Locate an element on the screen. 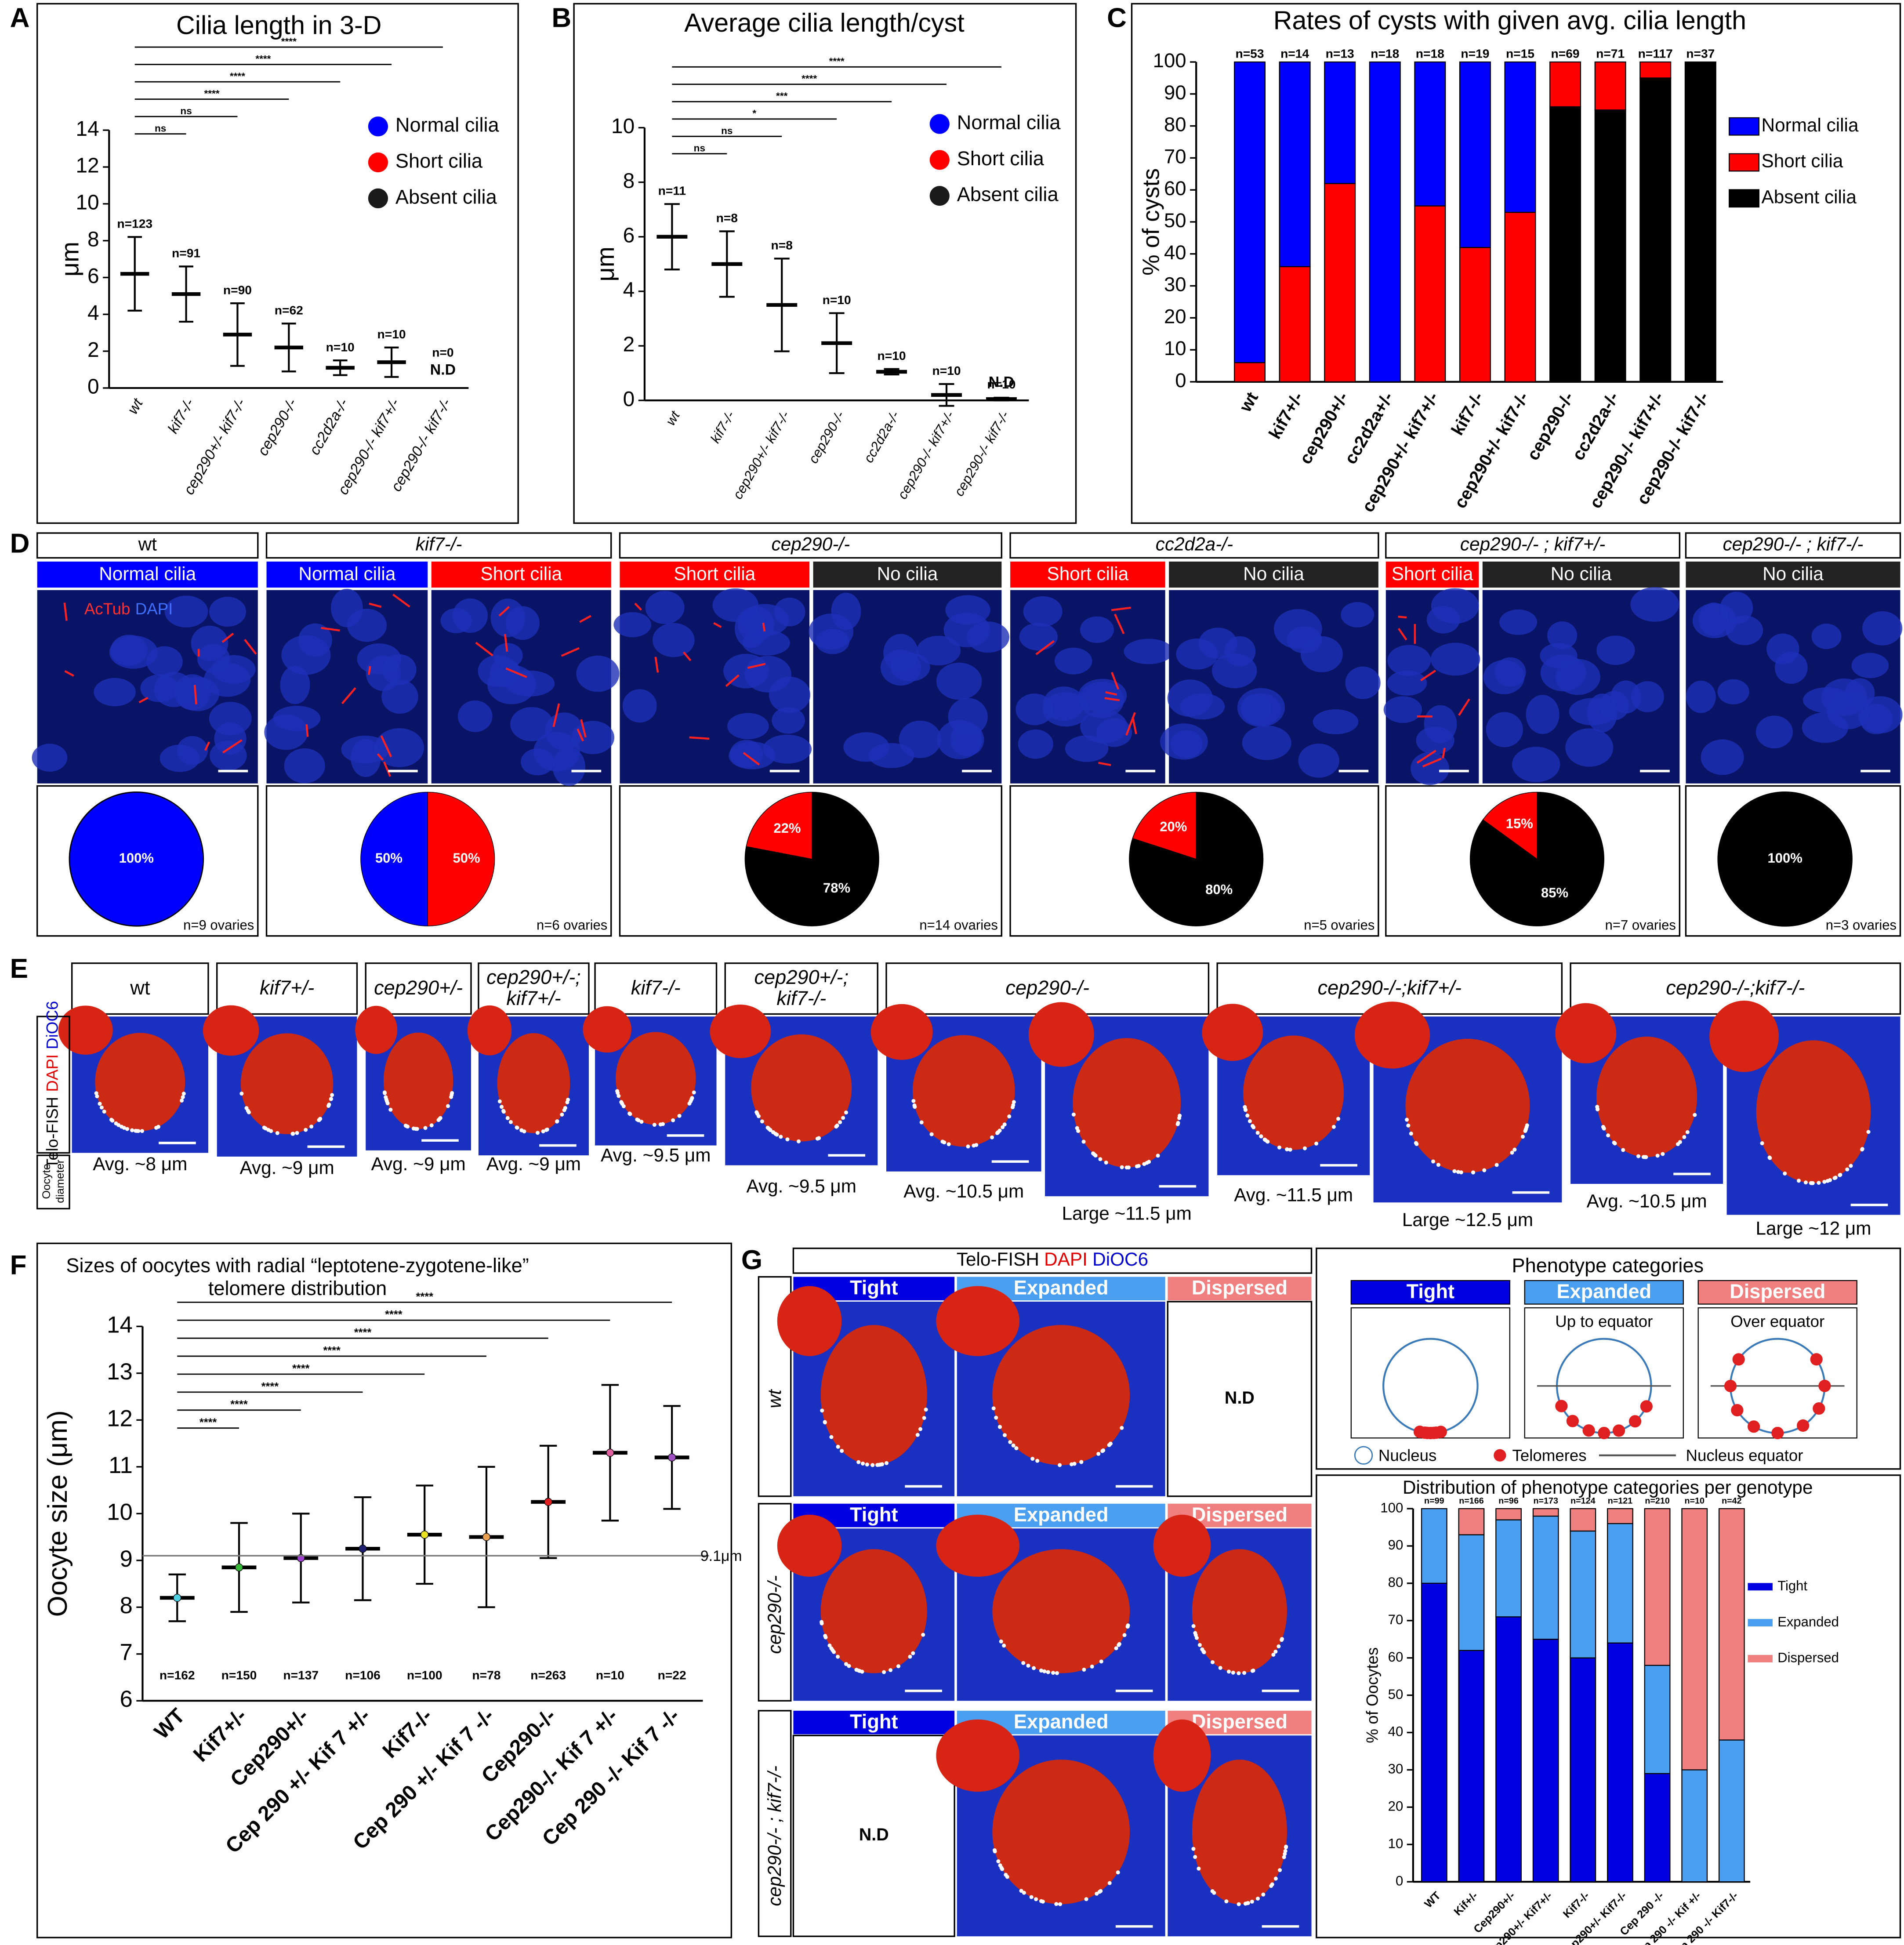  blob is located at coordinates (1182, 1545).